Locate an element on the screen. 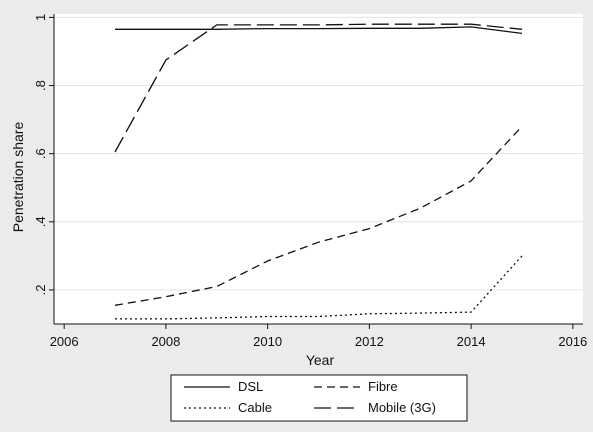 The height and width of the screenshot is (432, 593). legend-box is located at coordinates (319, 398).